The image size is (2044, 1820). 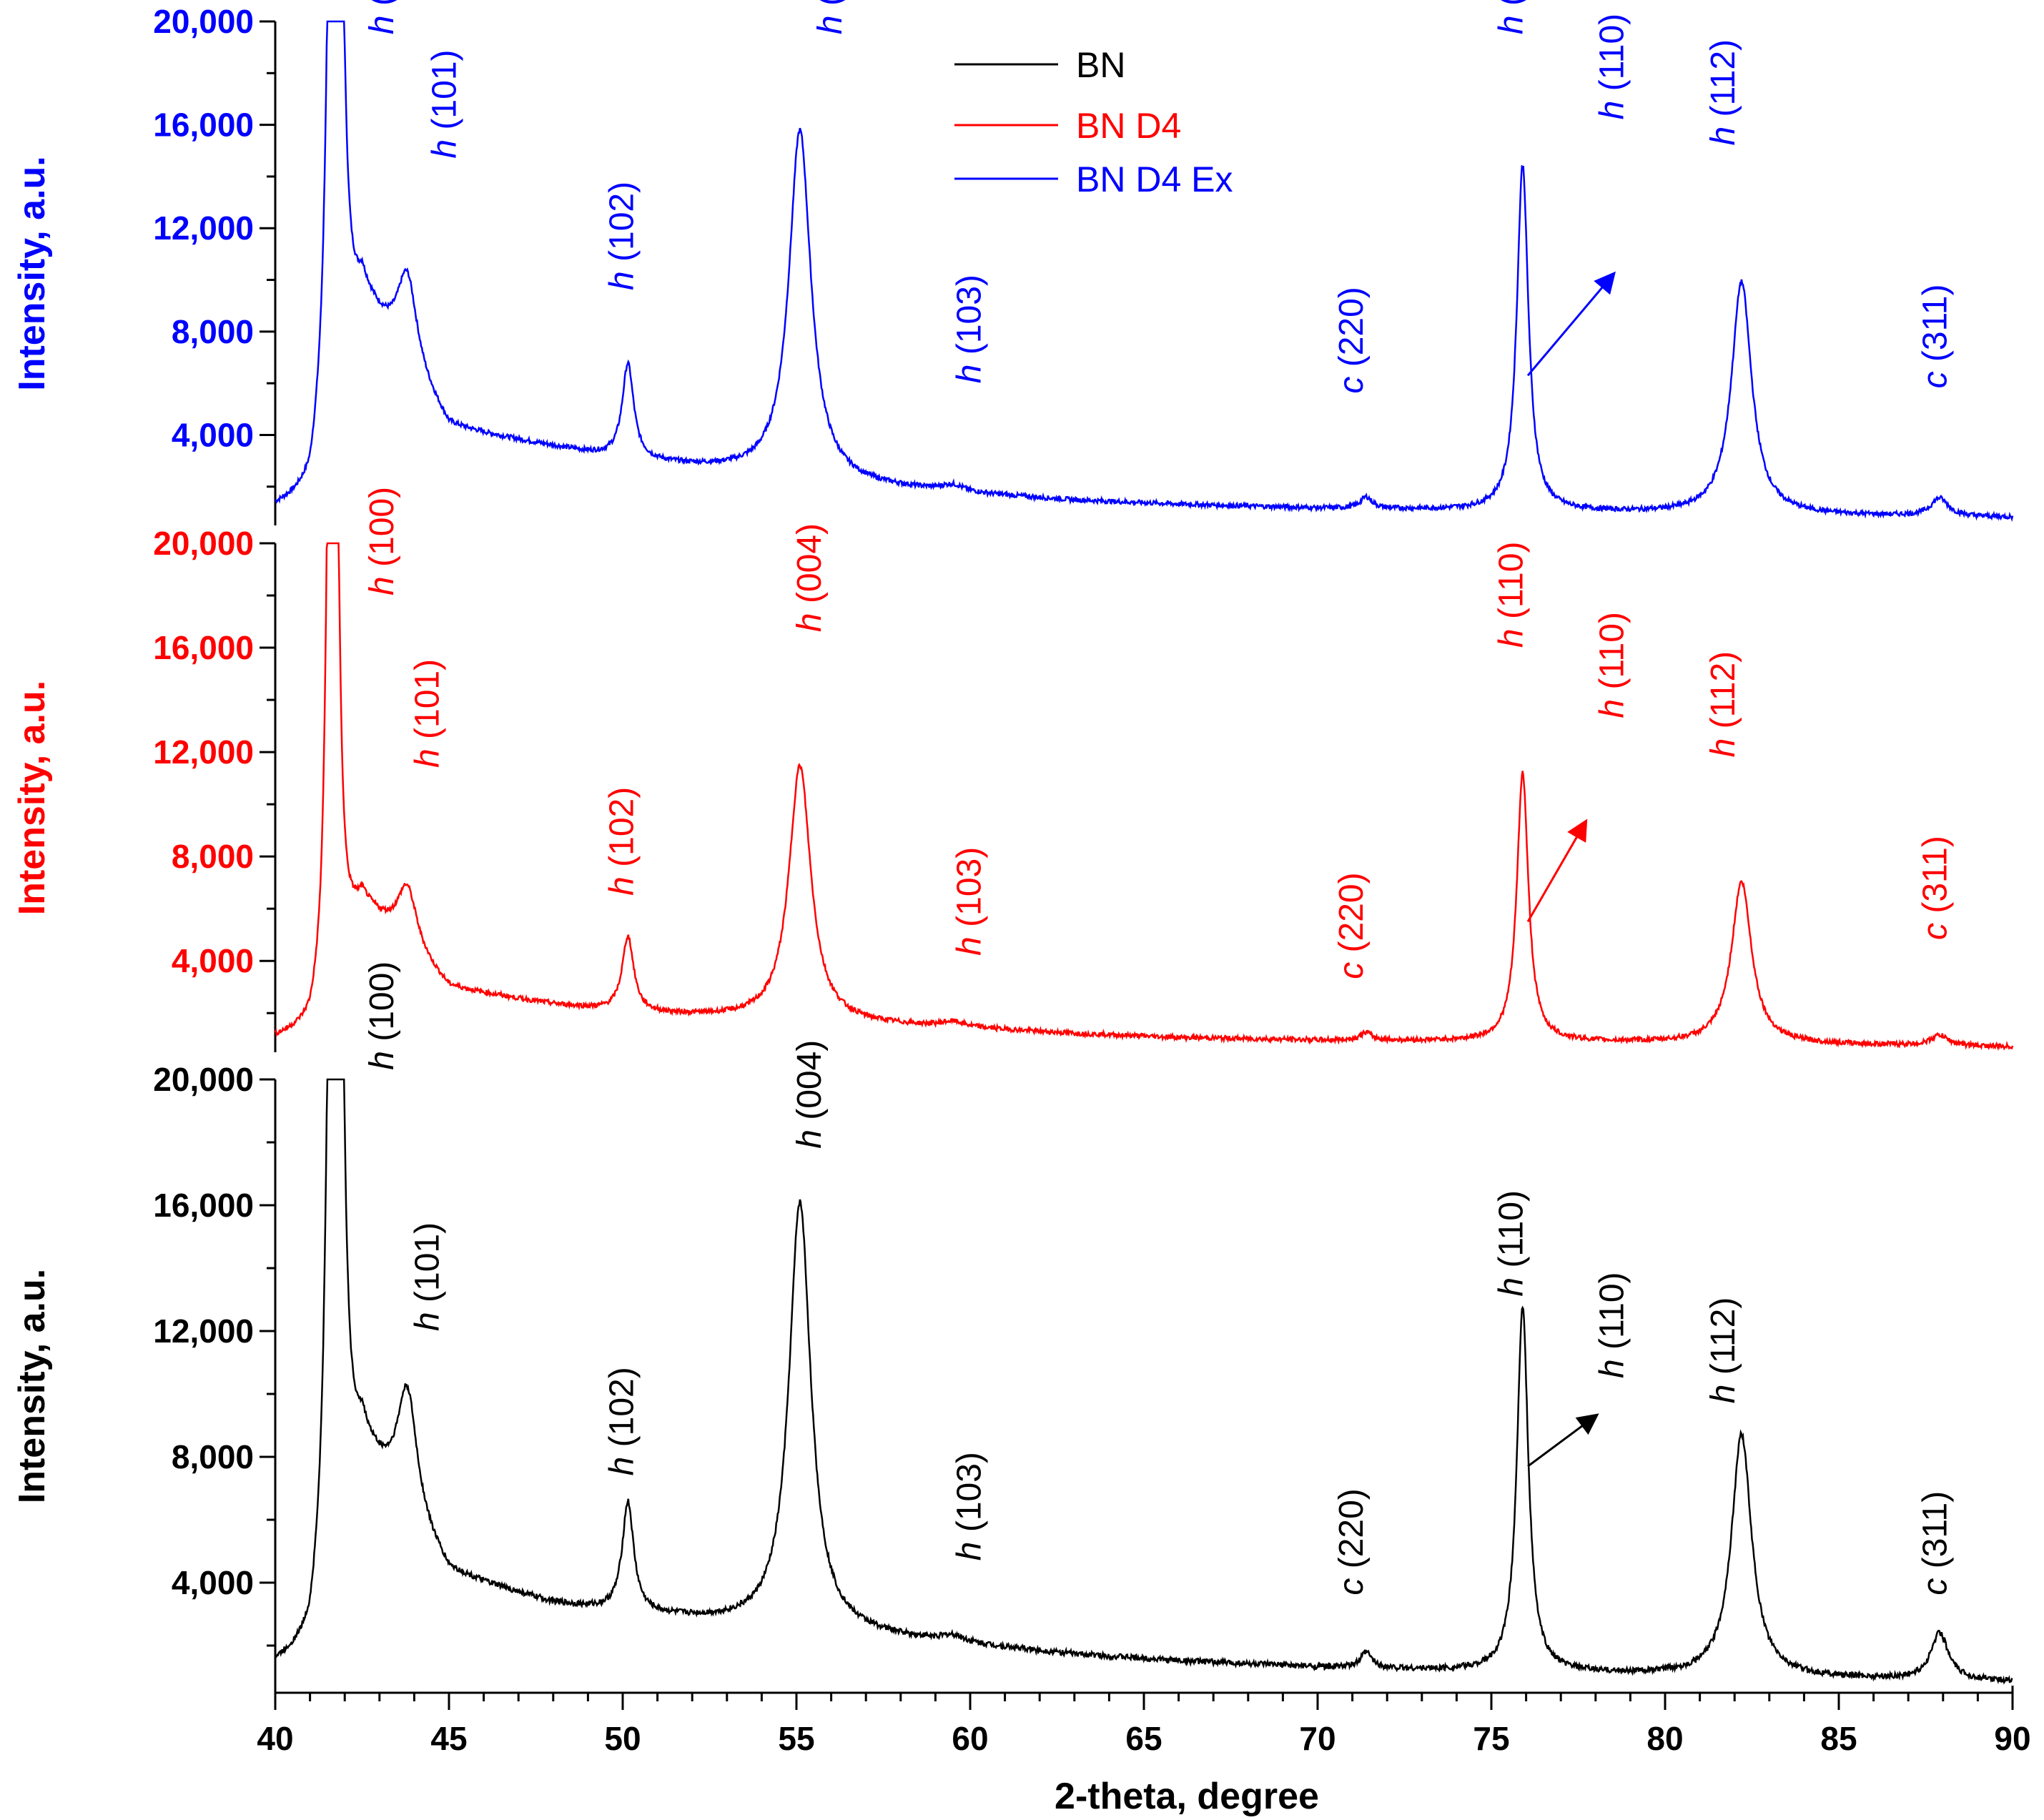 What do you see at coordinates (32, 1386) in the screenshot?
I see `y-axis-title-black: Intensity, a.u.` at bounding box center [32, 1386].